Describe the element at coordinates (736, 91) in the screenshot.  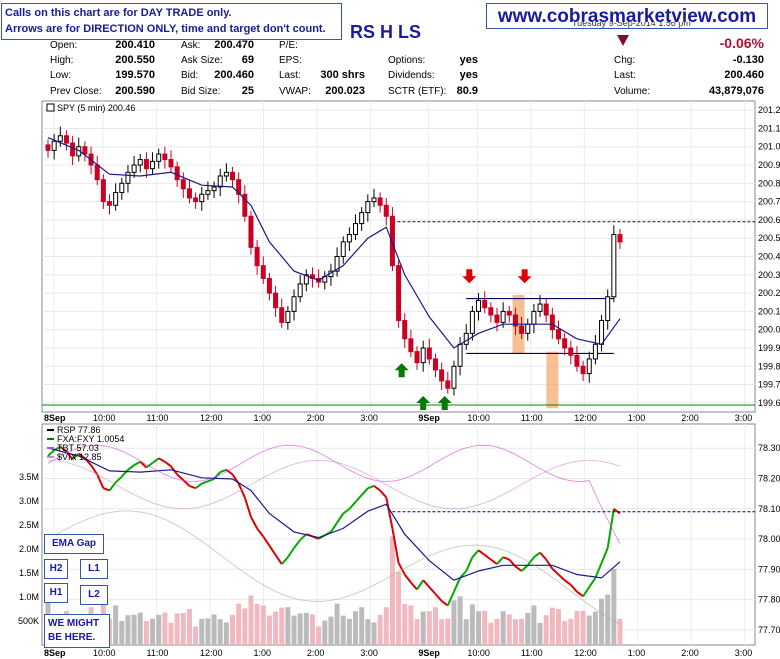
I see `volume-value: 43,879,076` at that location.